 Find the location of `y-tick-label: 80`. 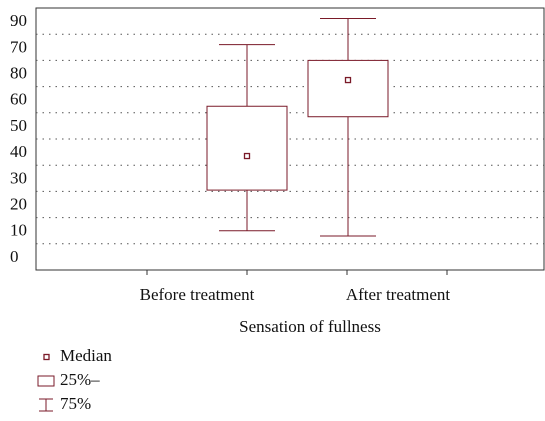

y-tick-label: 80 is located at coordinates (18, 73).